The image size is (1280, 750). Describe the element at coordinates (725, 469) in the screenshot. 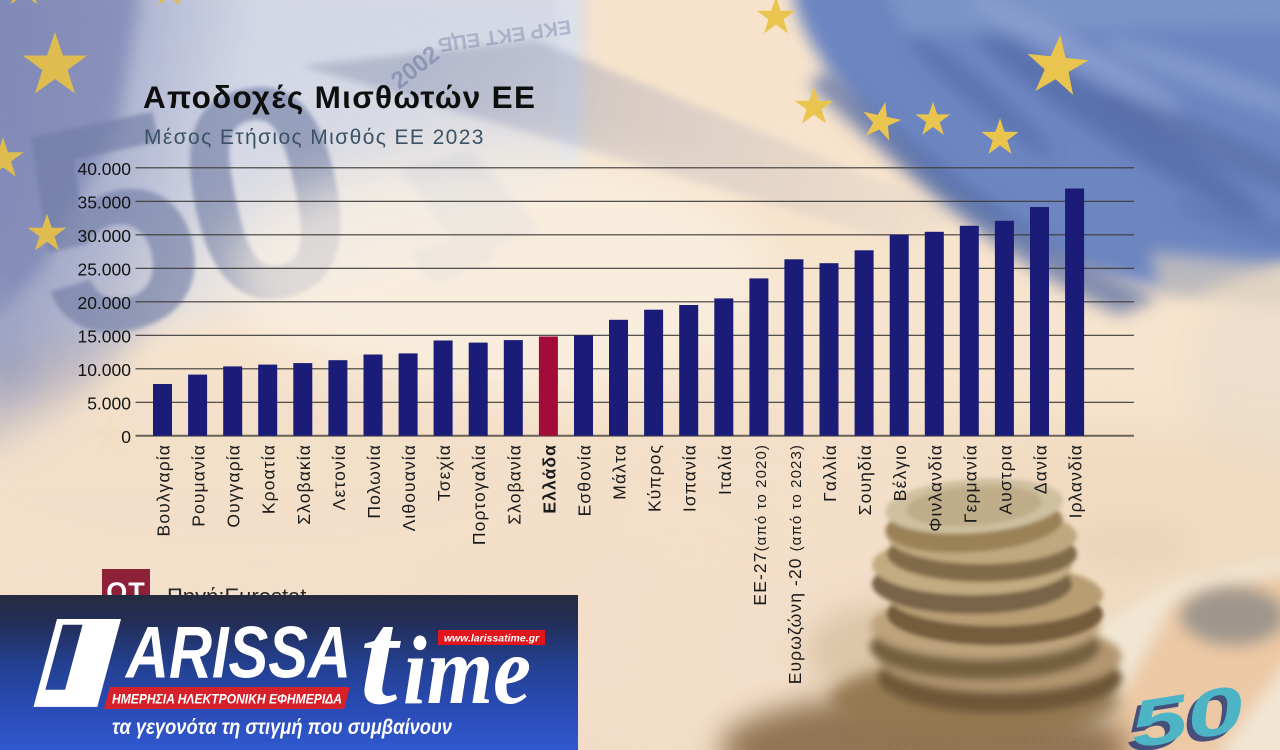

I see `svg-text: Ιταλία` at that location.